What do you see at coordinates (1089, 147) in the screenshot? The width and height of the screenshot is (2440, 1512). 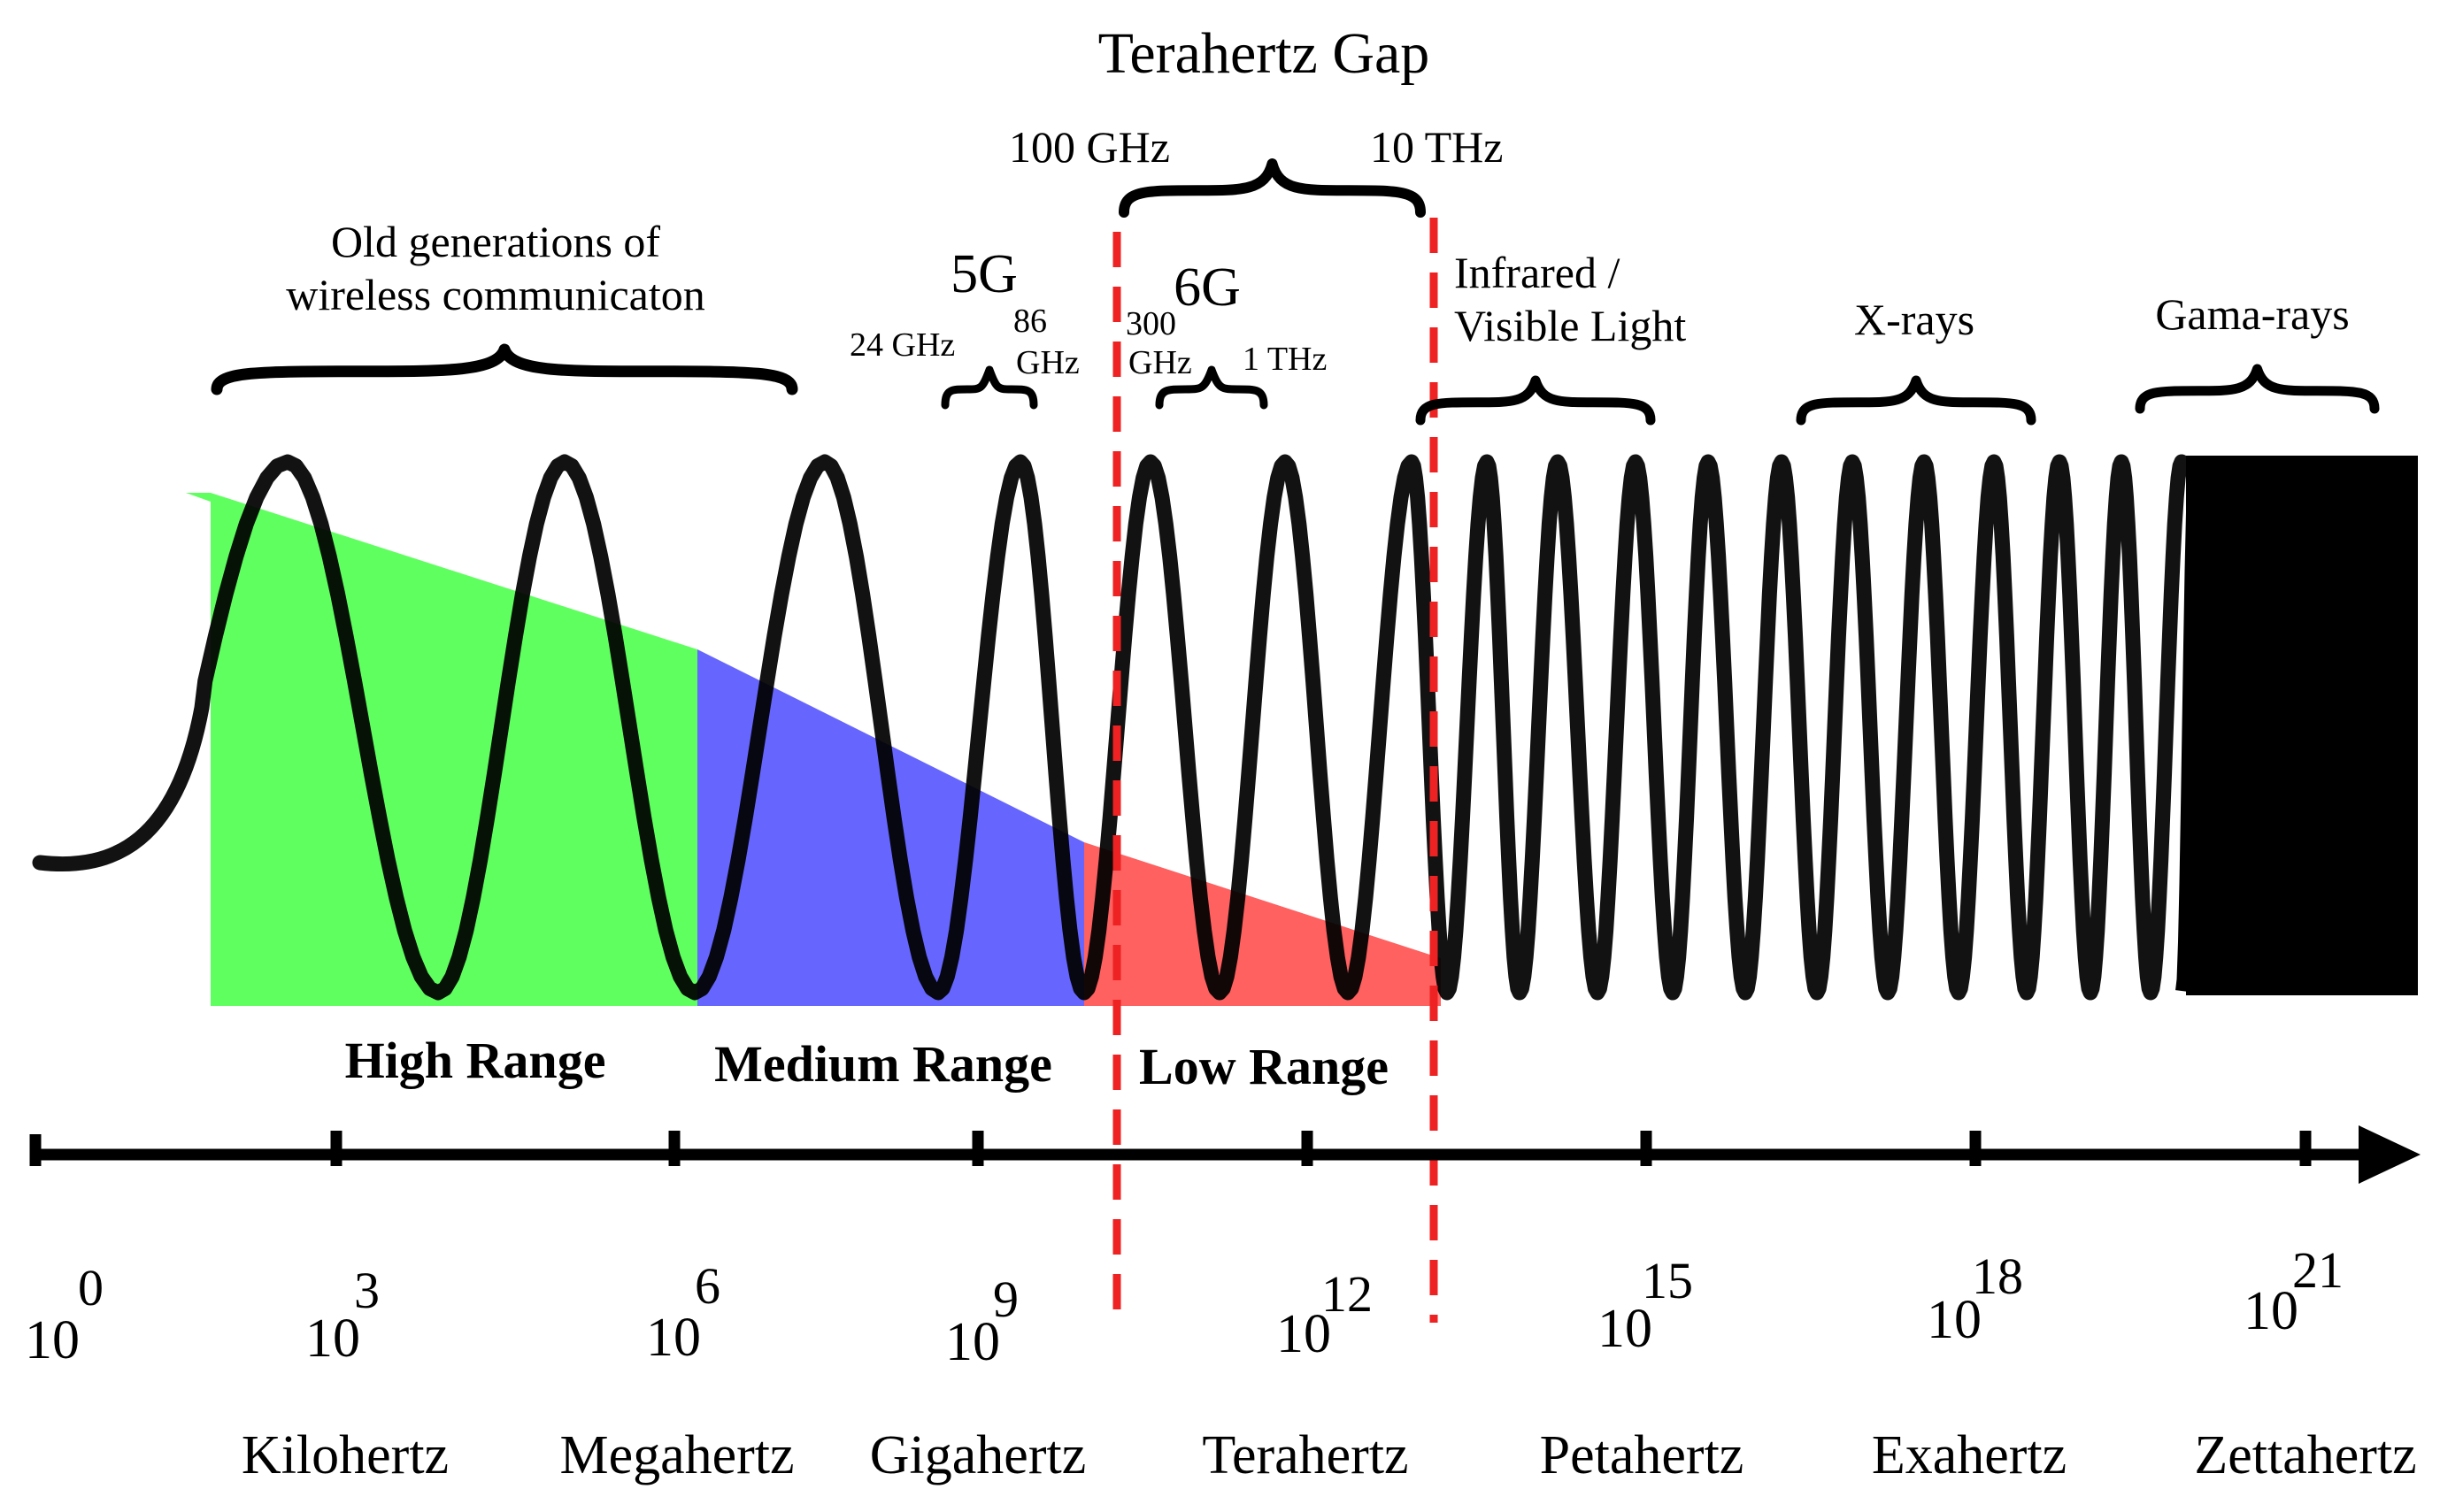 I see `gap-lower-bound: 100 GHz` at bounding box center [1089, 147].